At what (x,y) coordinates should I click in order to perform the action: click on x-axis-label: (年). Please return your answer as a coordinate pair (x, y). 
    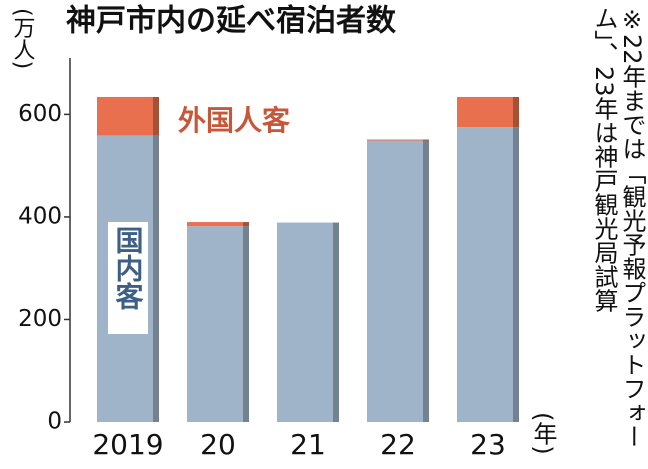
    Looking at the image, I should click on (543, 433).